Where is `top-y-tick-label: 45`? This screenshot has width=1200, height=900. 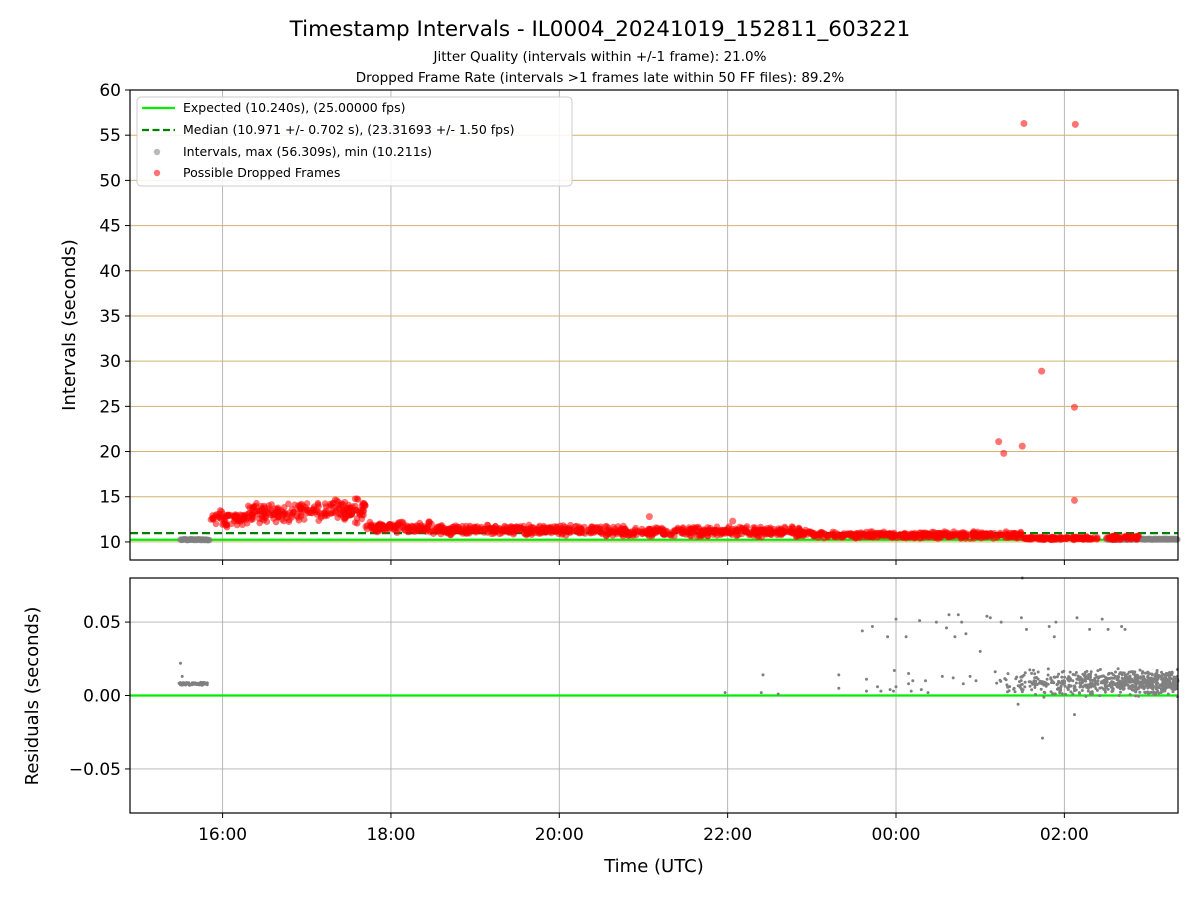 top-y-tick-label: 45 is located at coordinates (110, 227).